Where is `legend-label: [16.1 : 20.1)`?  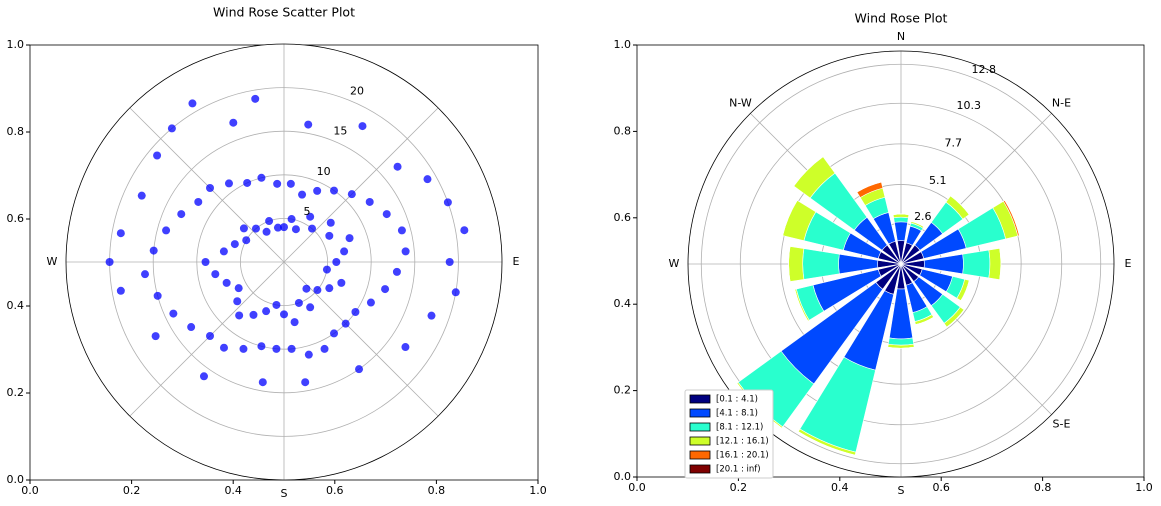 legend-label: [16.1 : 20.1) is located at coordinates (742, 456).